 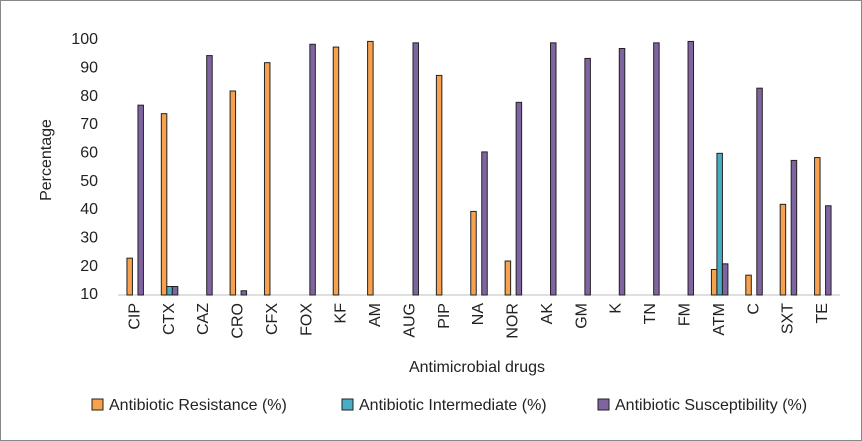 I want to click on x-tick-label: PIP, so click(x=444, y=316).